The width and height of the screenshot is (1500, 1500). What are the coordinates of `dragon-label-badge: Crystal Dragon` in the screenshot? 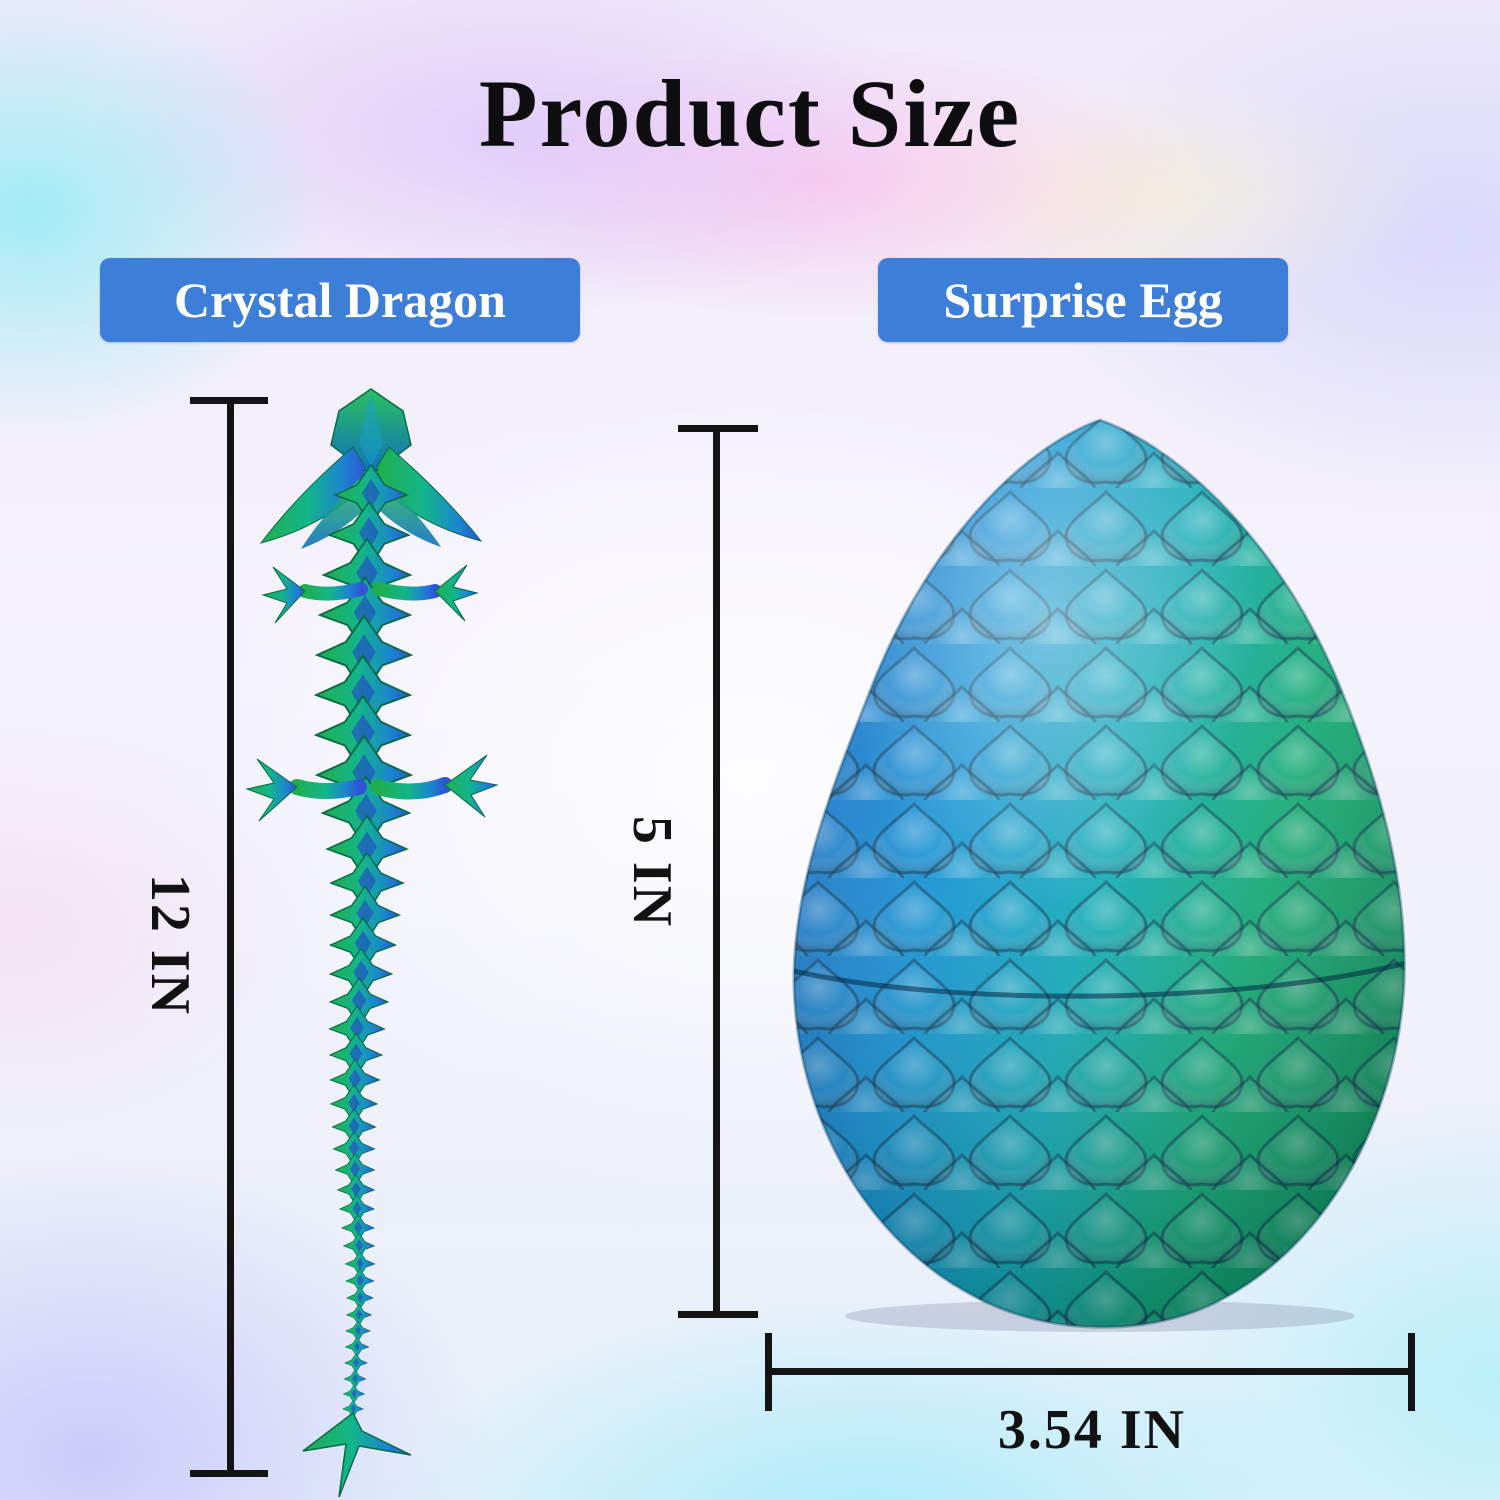 It's located at (340, 300).